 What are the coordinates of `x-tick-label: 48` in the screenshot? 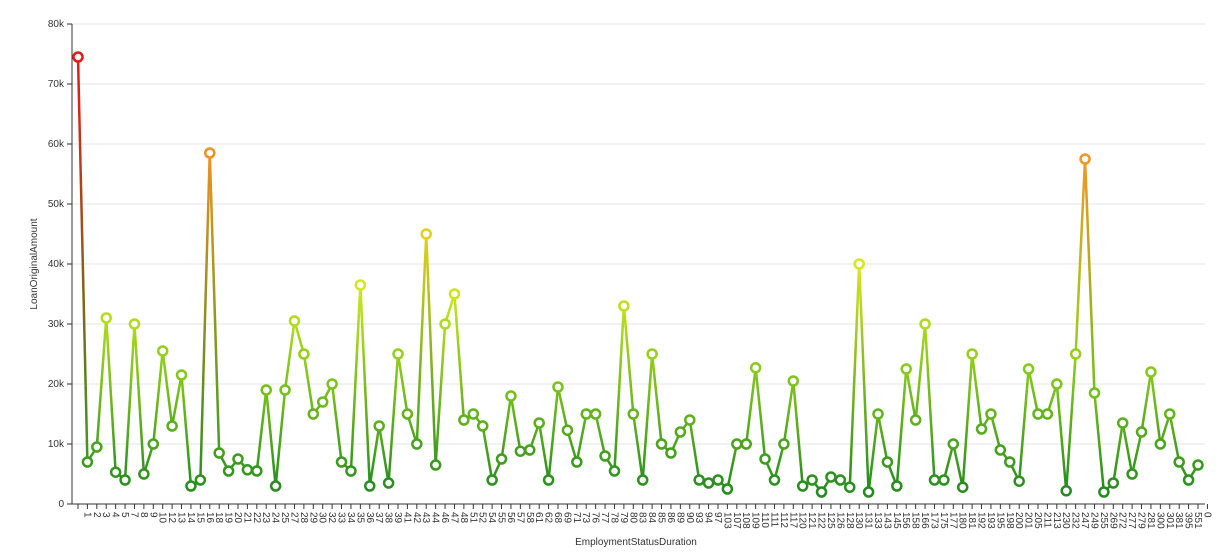 It's located at (463, 518).